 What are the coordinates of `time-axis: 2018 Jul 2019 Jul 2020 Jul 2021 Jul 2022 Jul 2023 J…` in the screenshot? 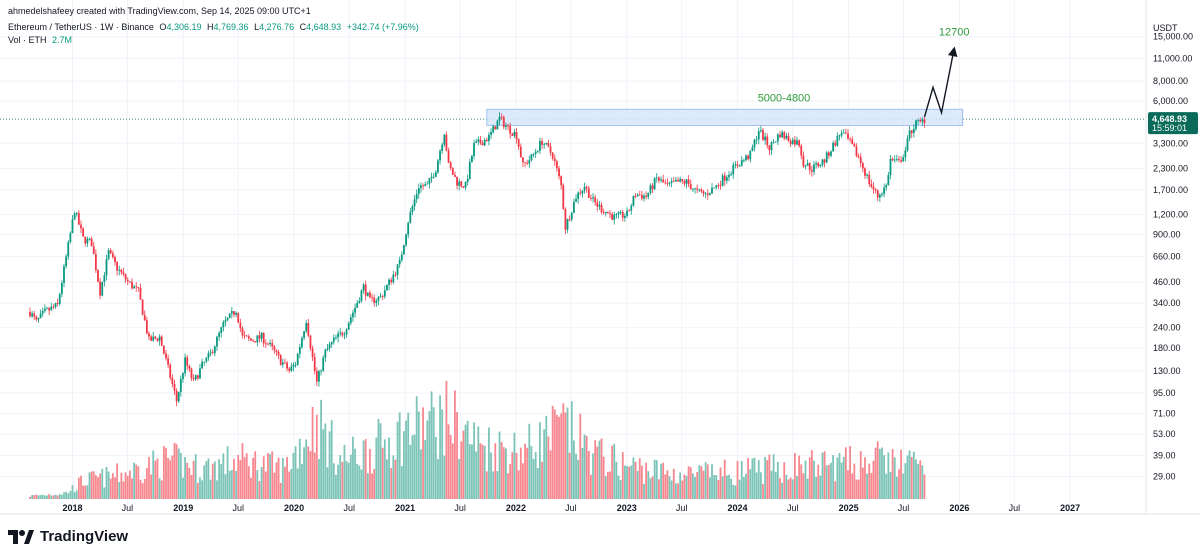 It's located at (600, 509).